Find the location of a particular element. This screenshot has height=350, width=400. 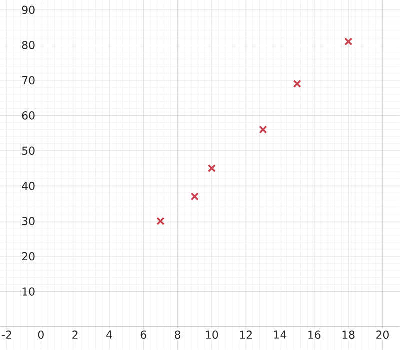

y-tick-label: 20 is located at coordinates (28, 256).